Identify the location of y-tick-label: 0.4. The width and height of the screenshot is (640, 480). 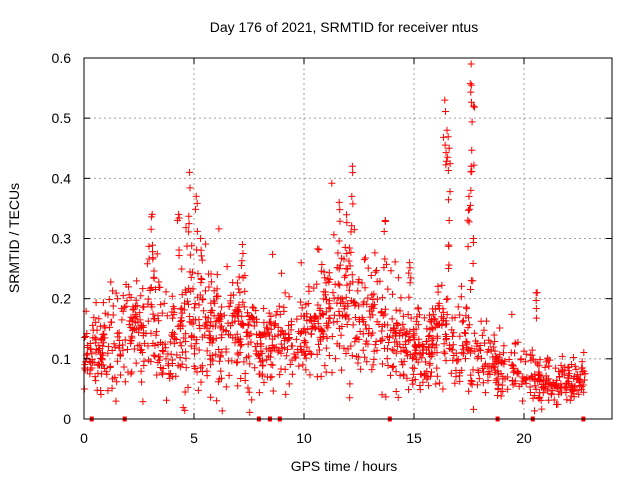
(62, 178).